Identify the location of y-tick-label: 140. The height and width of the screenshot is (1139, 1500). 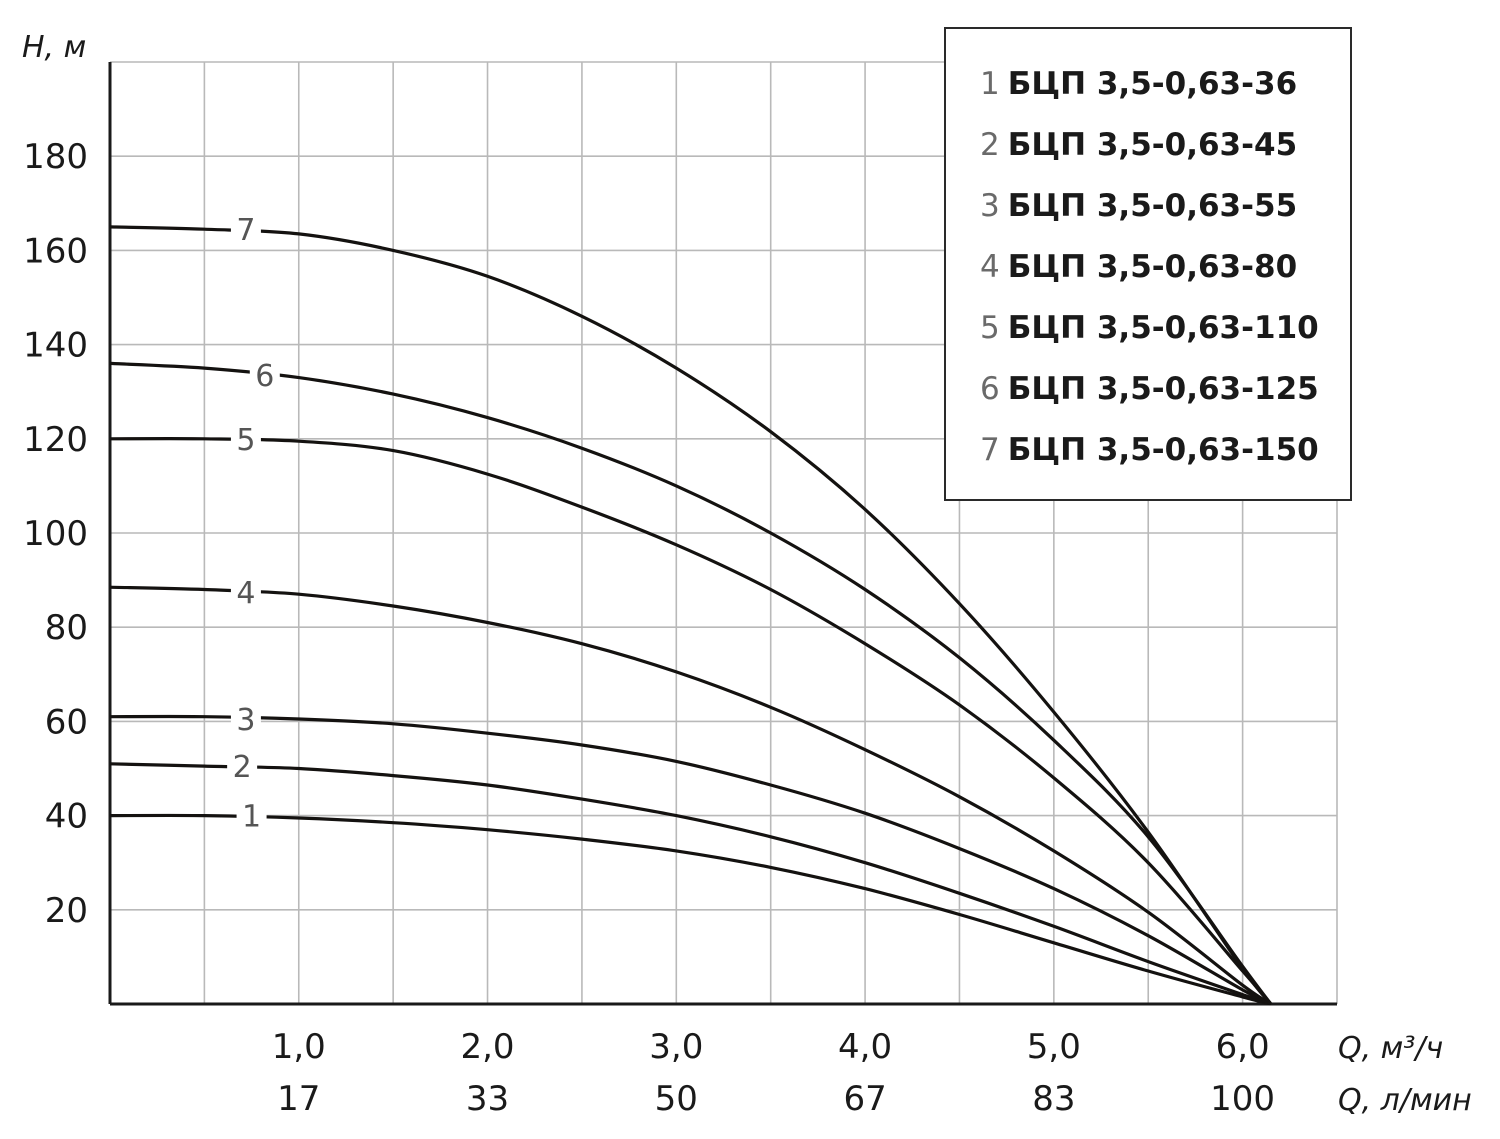
(55, 346).